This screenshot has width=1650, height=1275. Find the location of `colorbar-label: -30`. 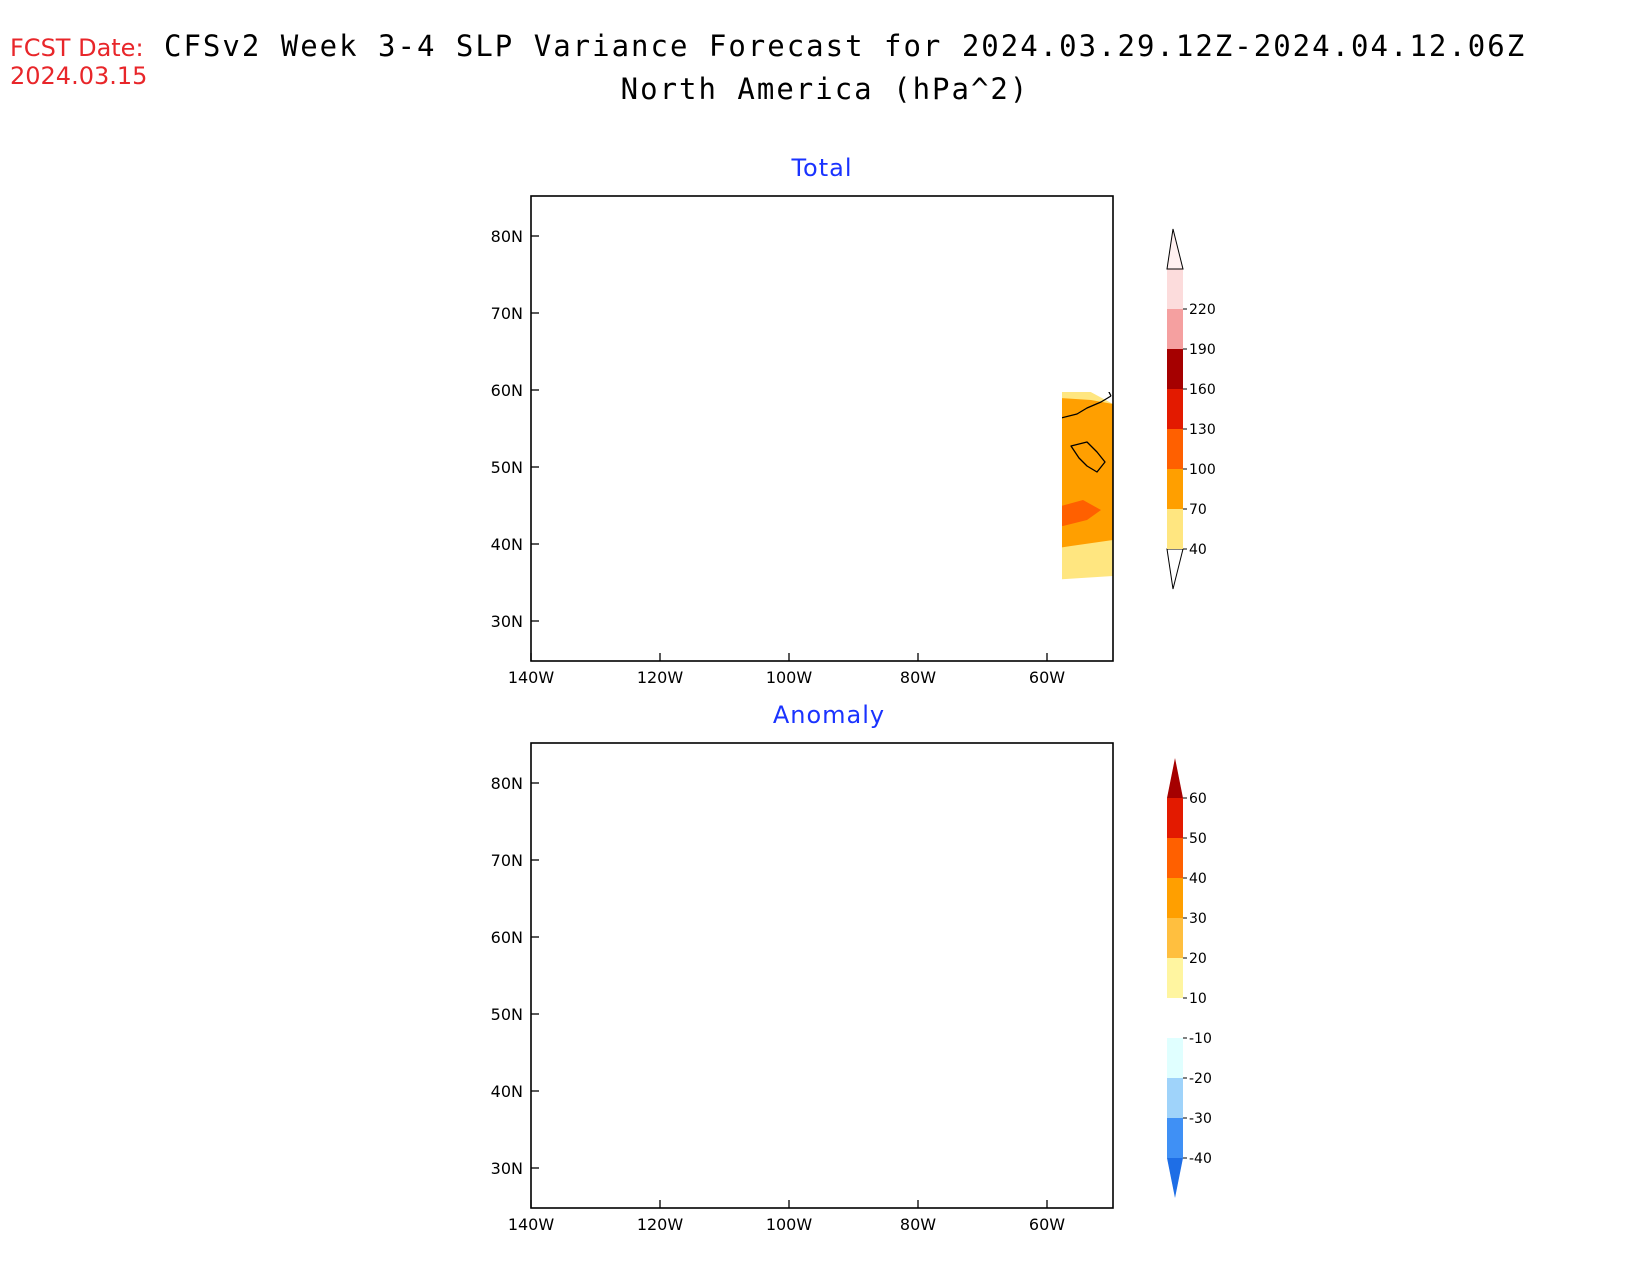

colorbar-label: -30 is located at coordinates (1200, 1119).